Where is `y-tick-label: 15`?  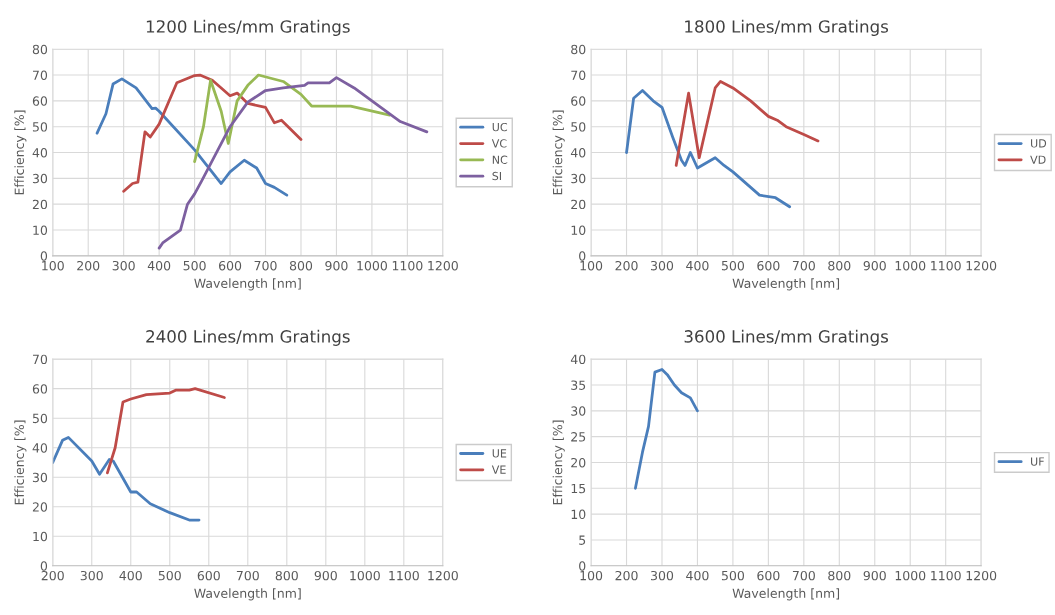
y-tick-label: 15 is located at coordinates (578, 488).